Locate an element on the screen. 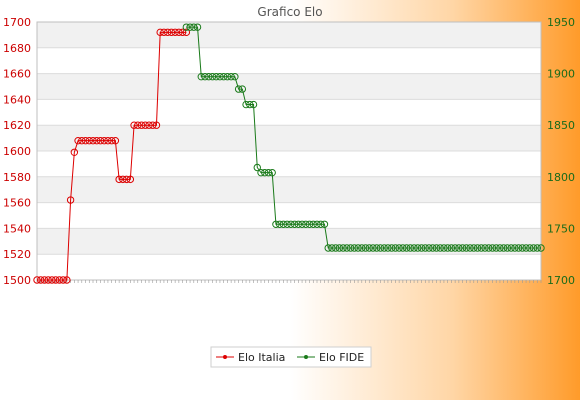  y-right-tick-label: 1850 is located at coordinates (561, 125).